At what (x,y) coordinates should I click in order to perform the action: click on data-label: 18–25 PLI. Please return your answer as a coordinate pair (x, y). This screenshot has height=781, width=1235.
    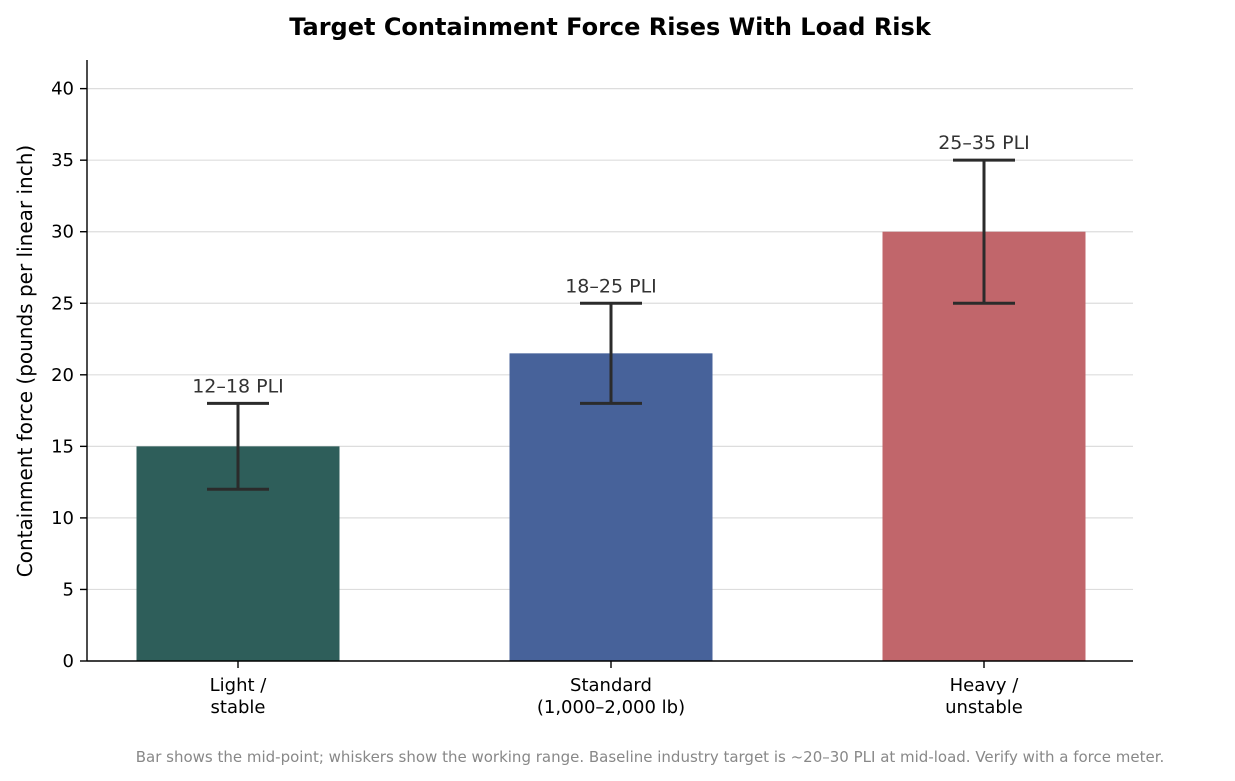
    Looking at the image, I should click on (611, 286).